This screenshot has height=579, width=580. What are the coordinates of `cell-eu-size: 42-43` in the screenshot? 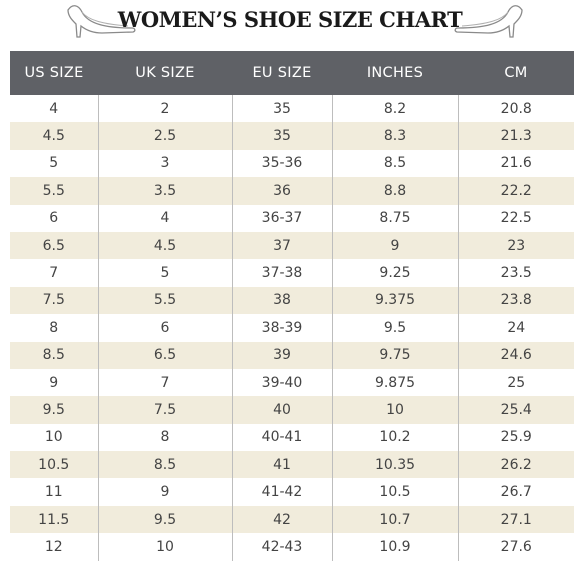 It's located at (281, 547).